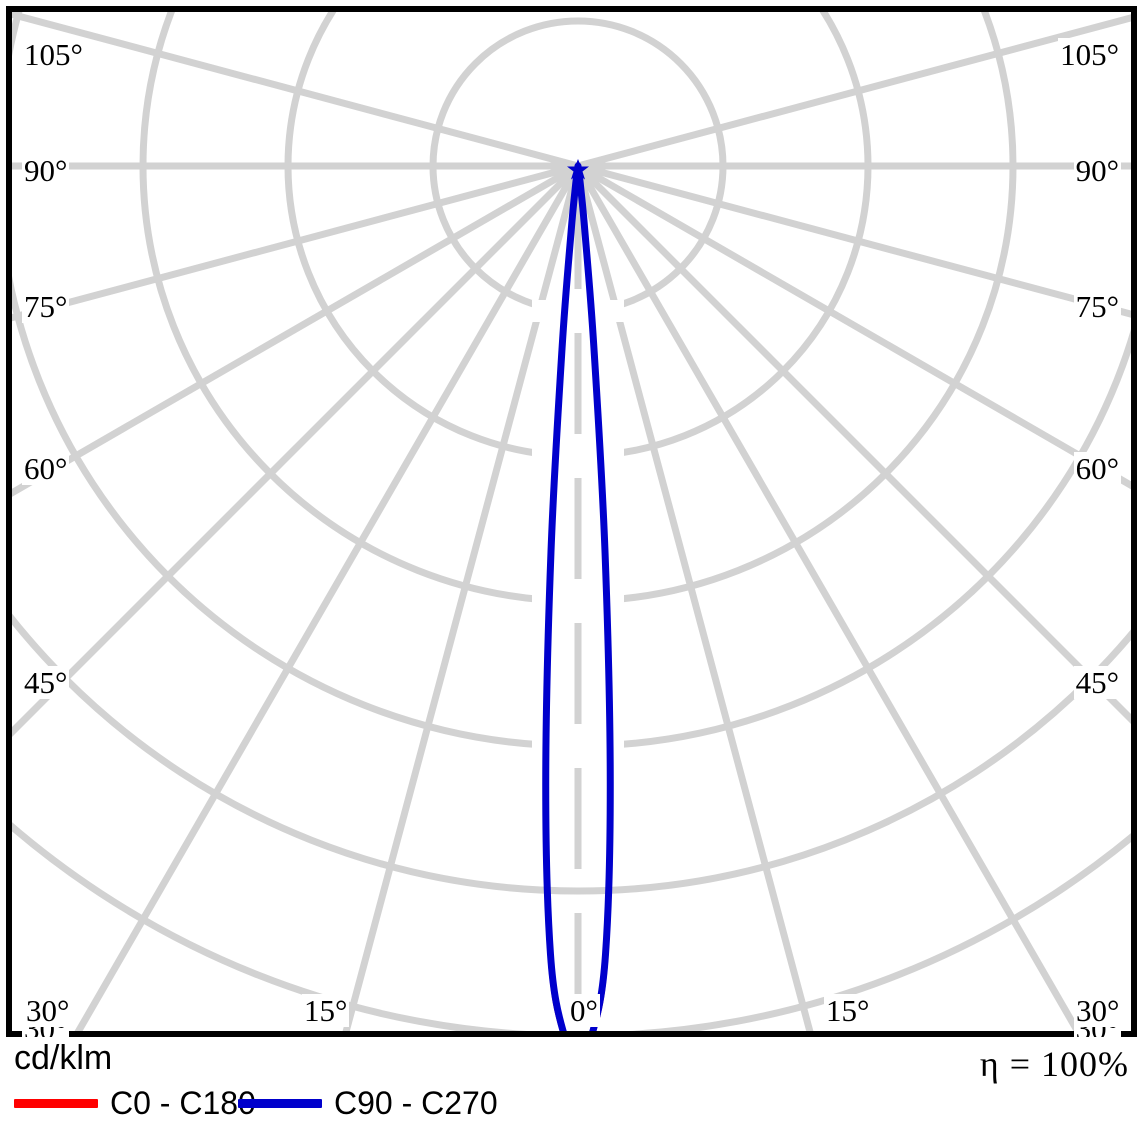 This screenshot has height=1143, width=1143. I want to click on distribution-curves, so click(578, 595).